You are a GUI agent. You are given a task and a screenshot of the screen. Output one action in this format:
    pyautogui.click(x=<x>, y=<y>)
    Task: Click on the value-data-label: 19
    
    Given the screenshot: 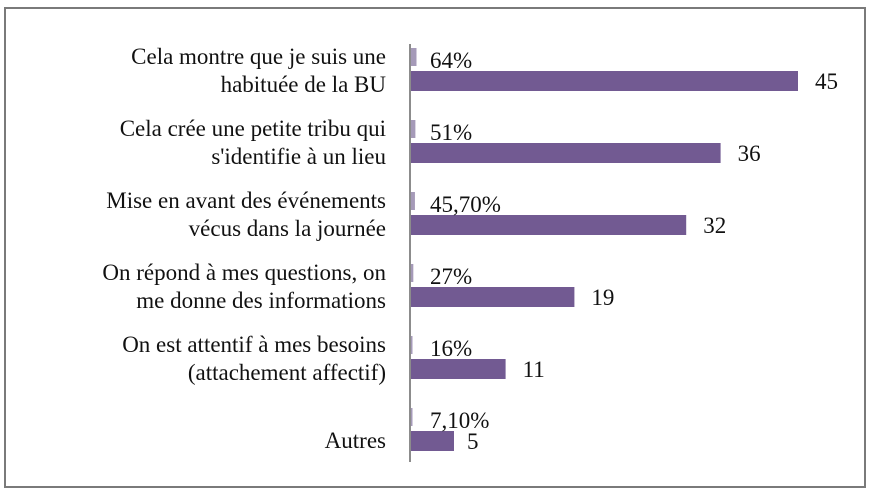 What is the action you would take?
    pyautogui.click(x=602, y=297)
    